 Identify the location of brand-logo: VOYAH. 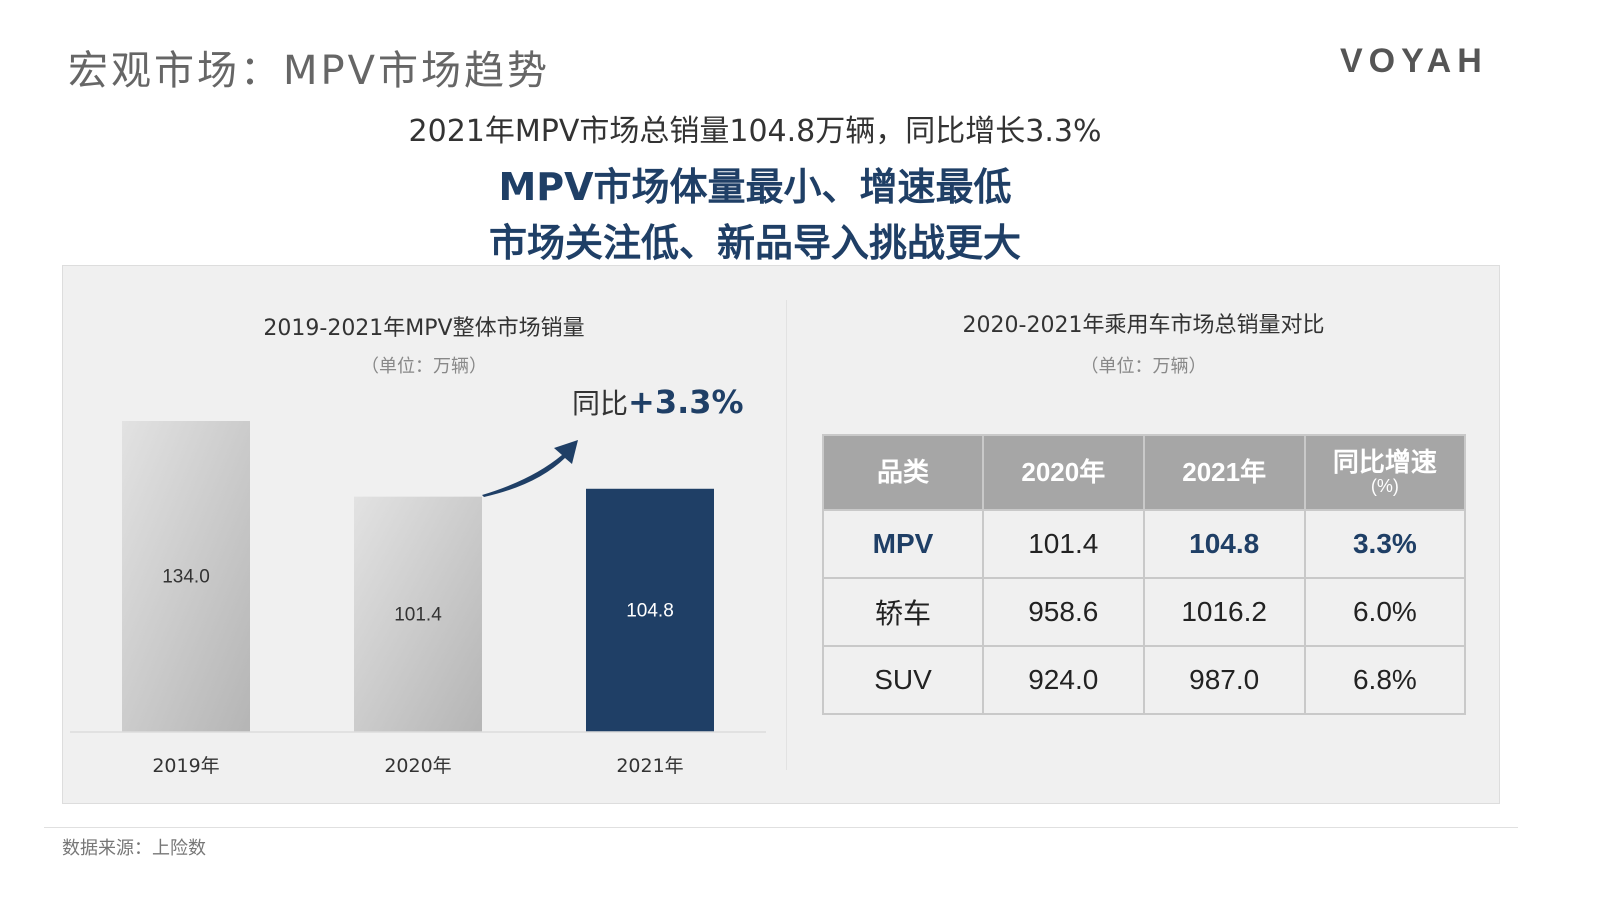
(1414, 61).